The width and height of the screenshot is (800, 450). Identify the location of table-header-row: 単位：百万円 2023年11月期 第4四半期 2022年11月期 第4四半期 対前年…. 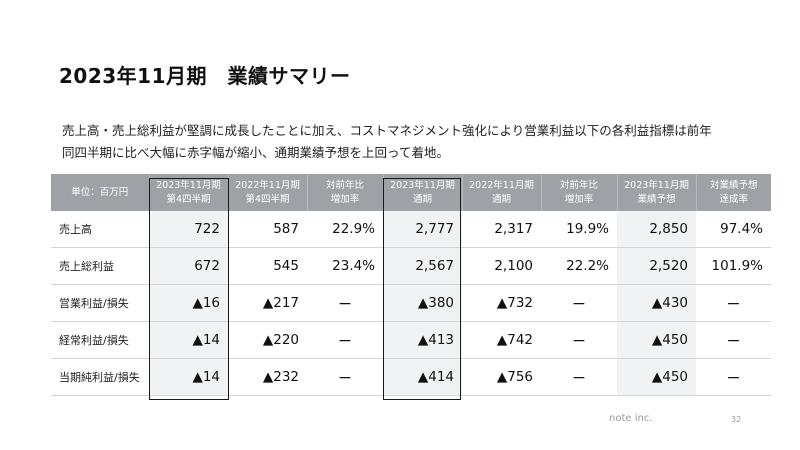
(411, 192).